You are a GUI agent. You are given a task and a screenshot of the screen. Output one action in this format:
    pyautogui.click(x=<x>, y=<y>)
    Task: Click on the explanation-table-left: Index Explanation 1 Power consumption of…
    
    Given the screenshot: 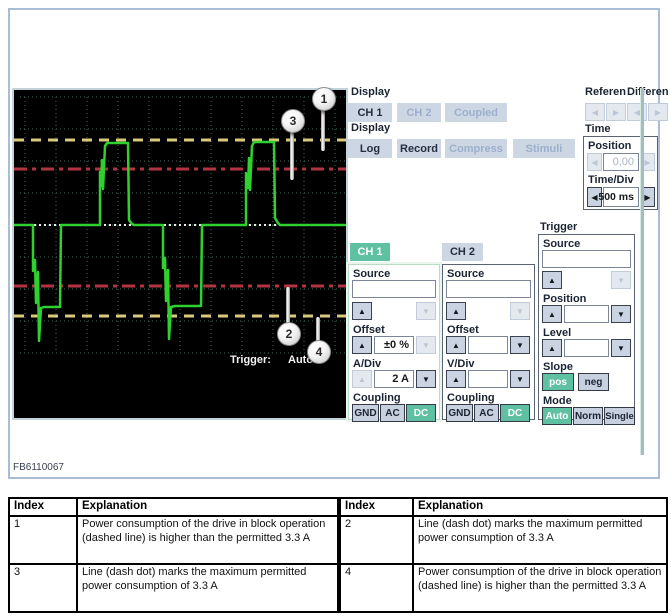 What is the action you would take?
    pyautogui.click(x=173, y=555)
    